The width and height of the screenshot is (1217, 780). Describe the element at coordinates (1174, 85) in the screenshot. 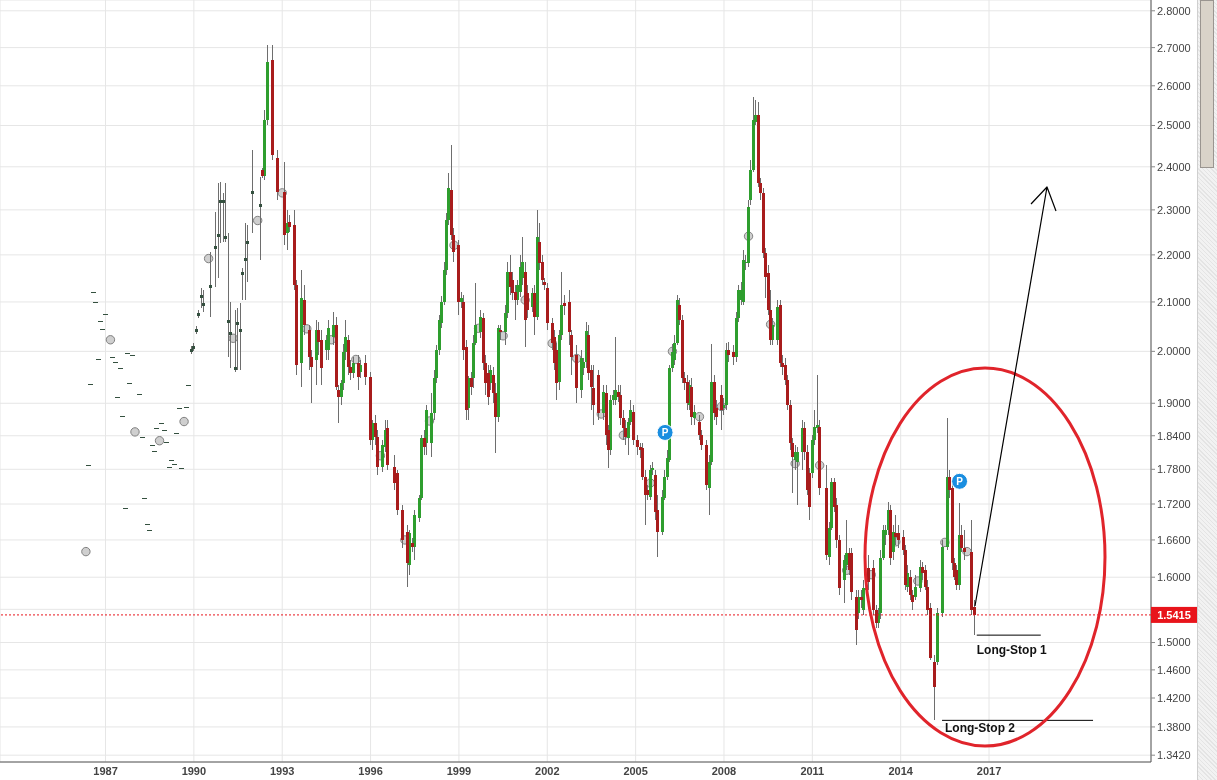

I see `y-tick-label: 2.6000` at that location.